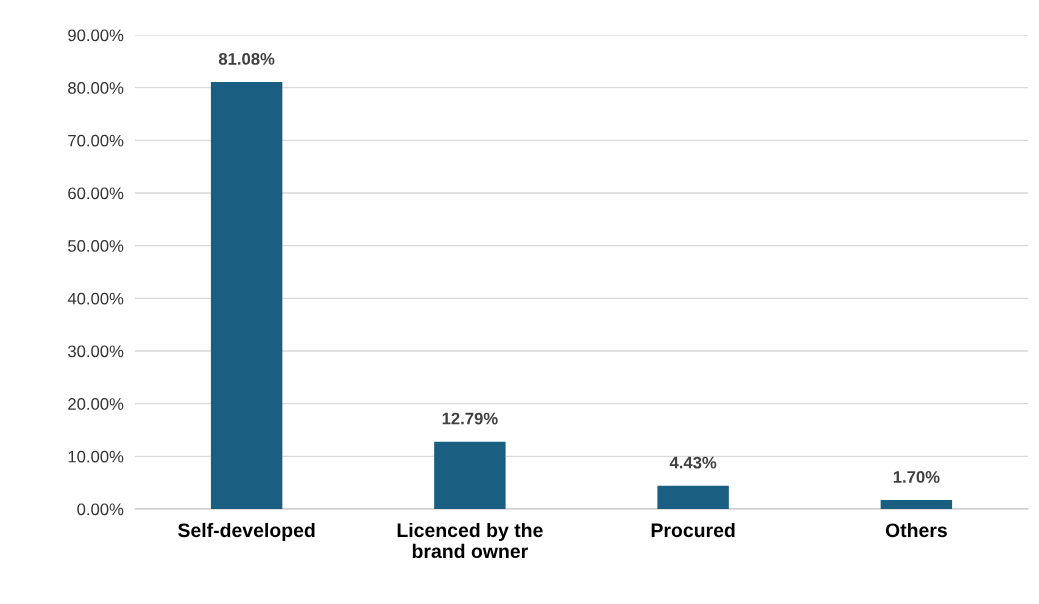  Describe the element at coordinates (96, 404) in the screenshot. I see `y-tick-label: 20.00%` at that location.